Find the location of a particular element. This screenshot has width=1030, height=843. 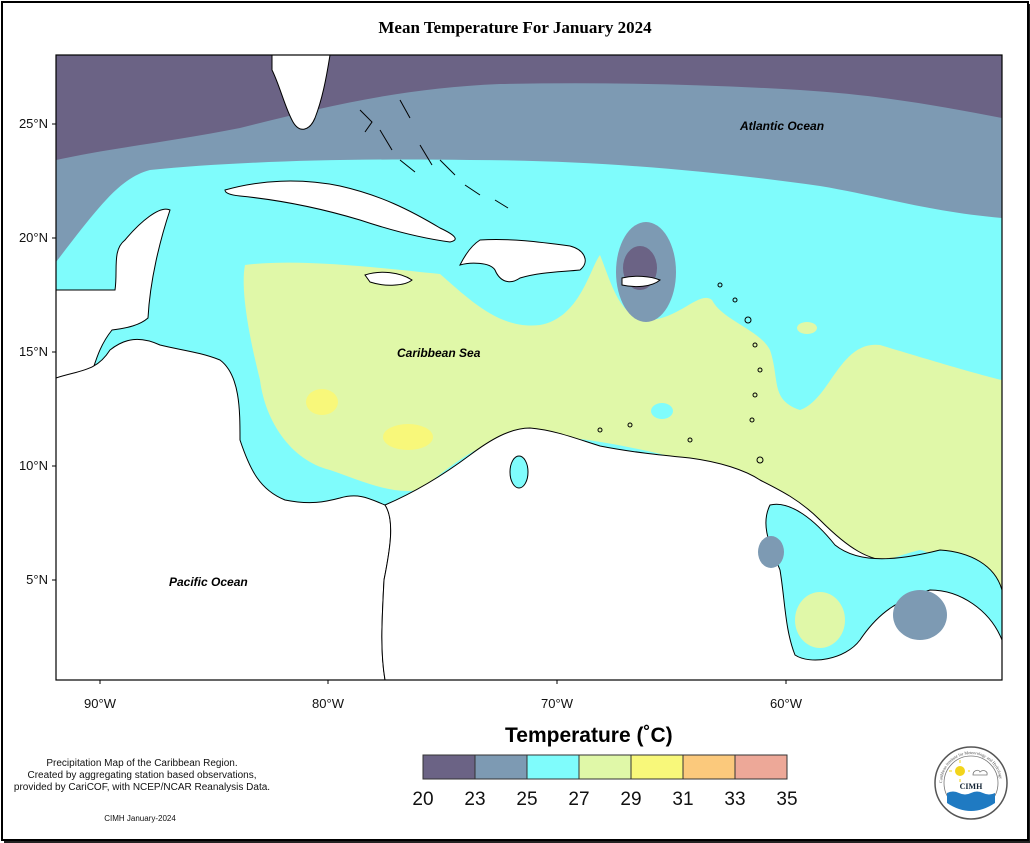

y-tick-10n: 10°N is located at coordinates (33, 465).